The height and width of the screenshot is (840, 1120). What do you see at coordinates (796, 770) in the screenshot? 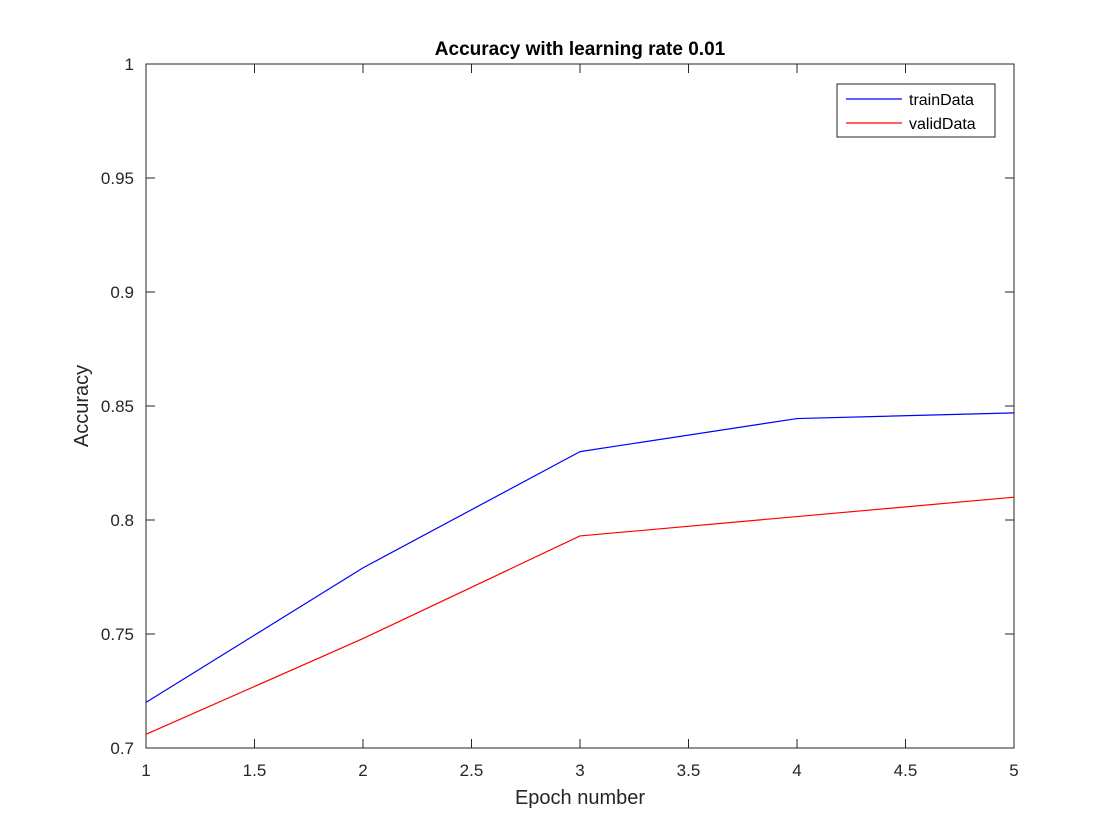
I see `x-tick-label: 4` at bounding box center [796, 770].